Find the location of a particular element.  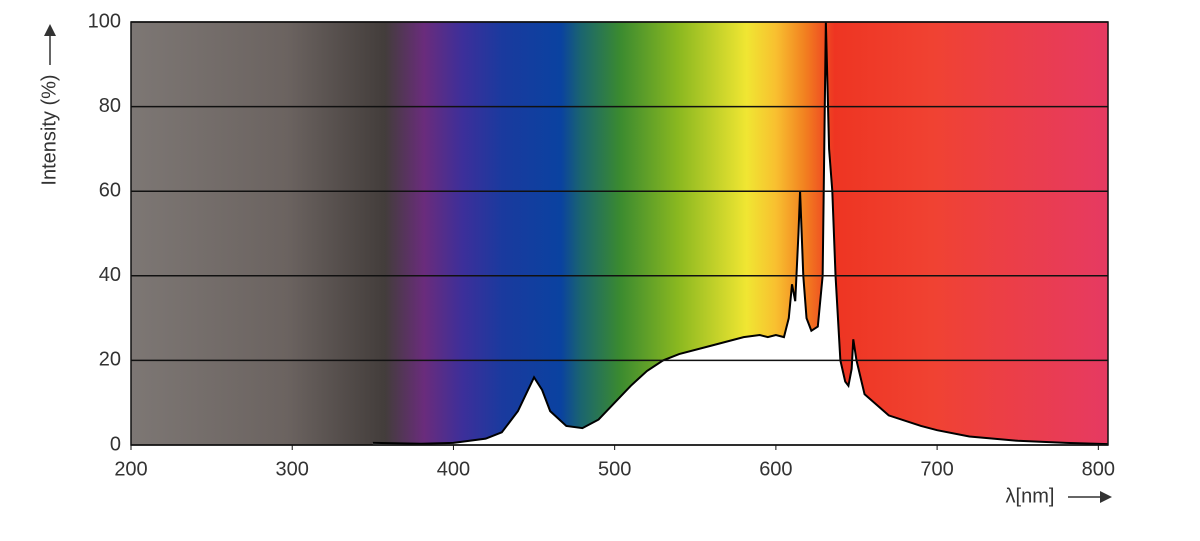

y-tick-label: 20 is located at coordinates (110, 360).